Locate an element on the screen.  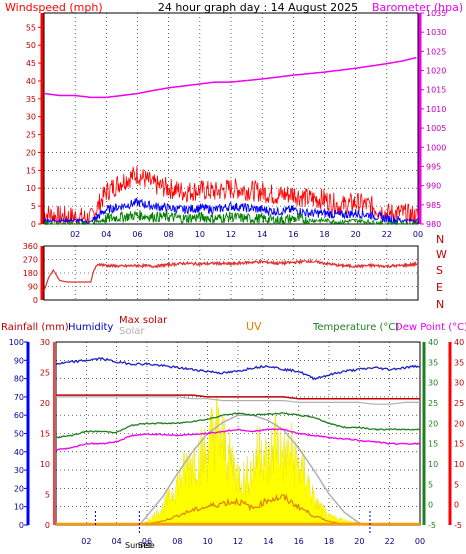
dewpoint-line is located at coordinates (238, 439).